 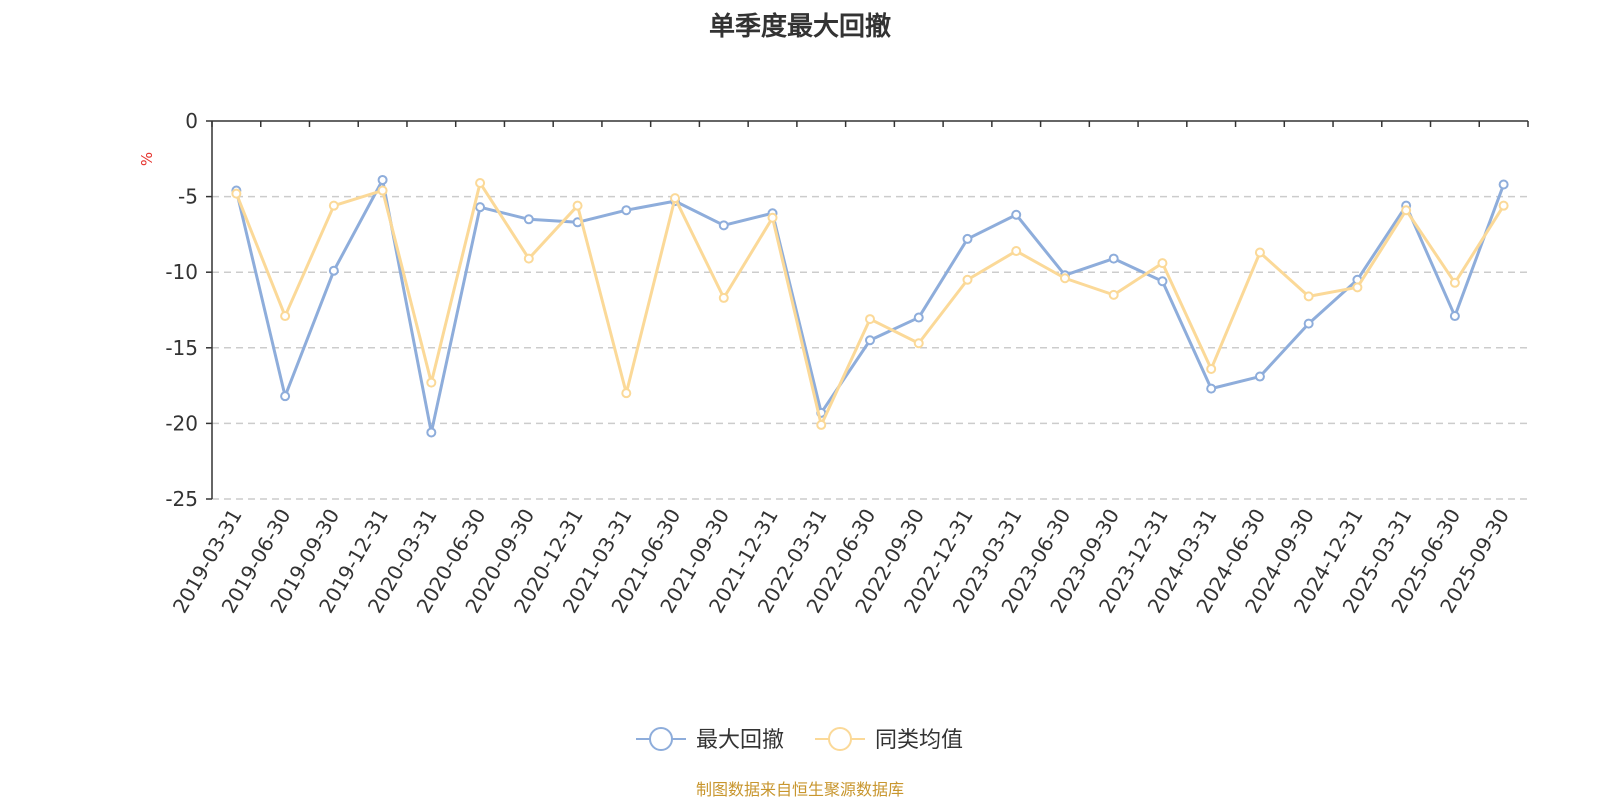 What do you see at coordinates (181, 348) in the screenshot?
I see `y-tick-label: -15` at bounding box center [181, 348].